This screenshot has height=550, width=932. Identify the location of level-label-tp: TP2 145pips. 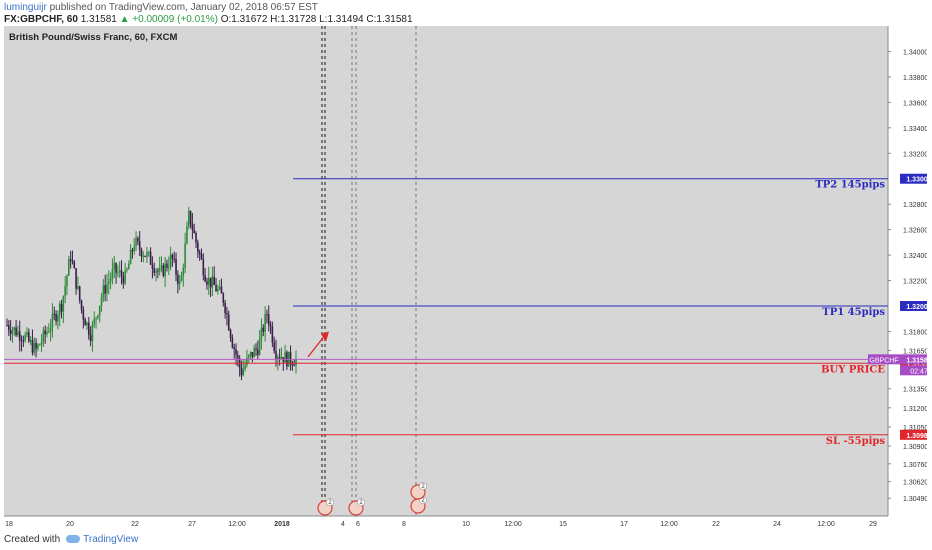
(850, 185).